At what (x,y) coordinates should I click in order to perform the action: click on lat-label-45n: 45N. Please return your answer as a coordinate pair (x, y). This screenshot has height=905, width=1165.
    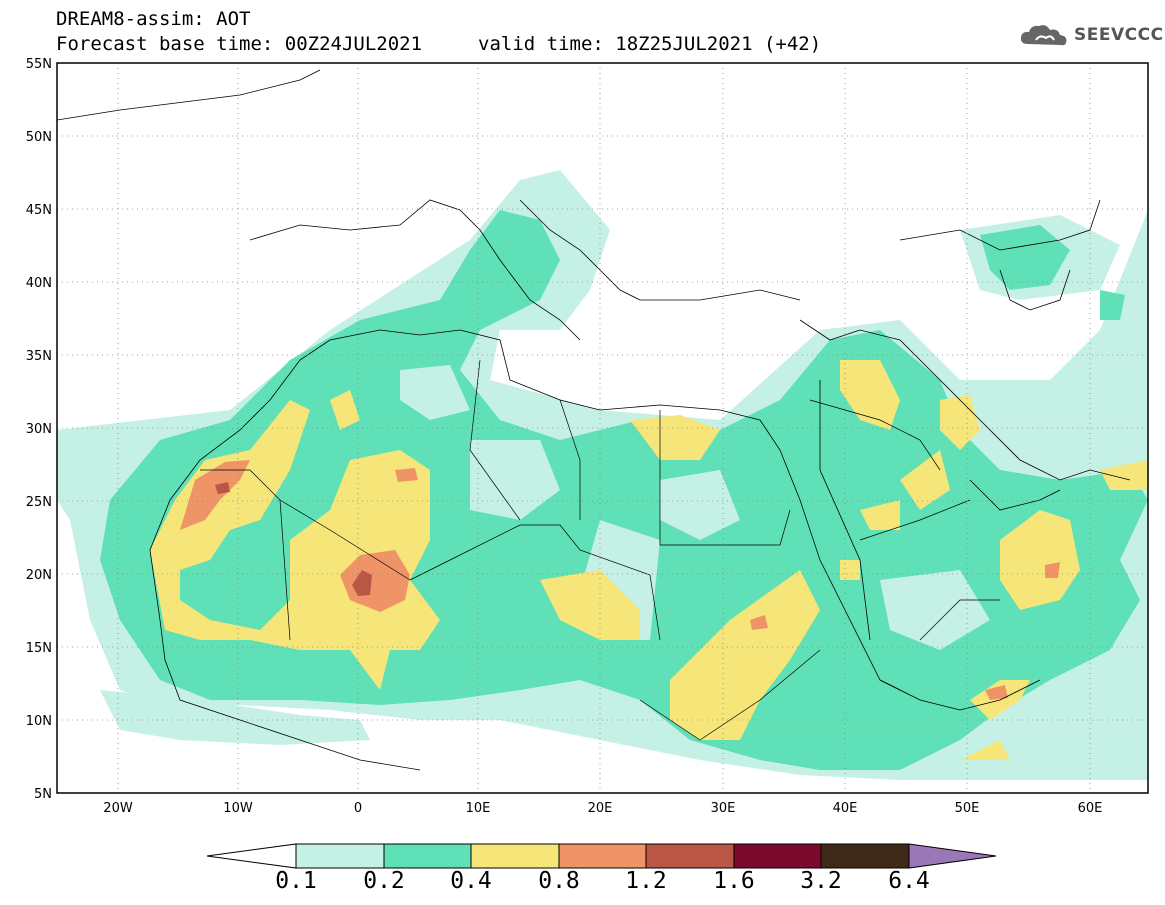
    Looking at the image, I should click on (39, 210).